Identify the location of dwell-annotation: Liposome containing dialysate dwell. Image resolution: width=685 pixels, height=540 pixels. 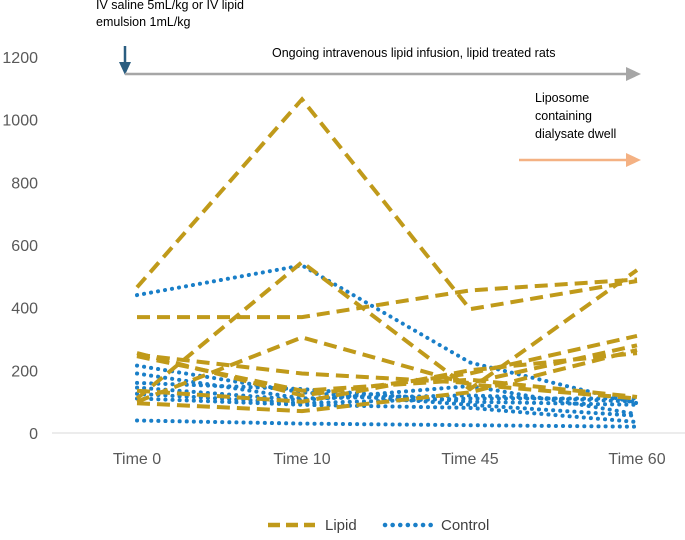
(575, 116).